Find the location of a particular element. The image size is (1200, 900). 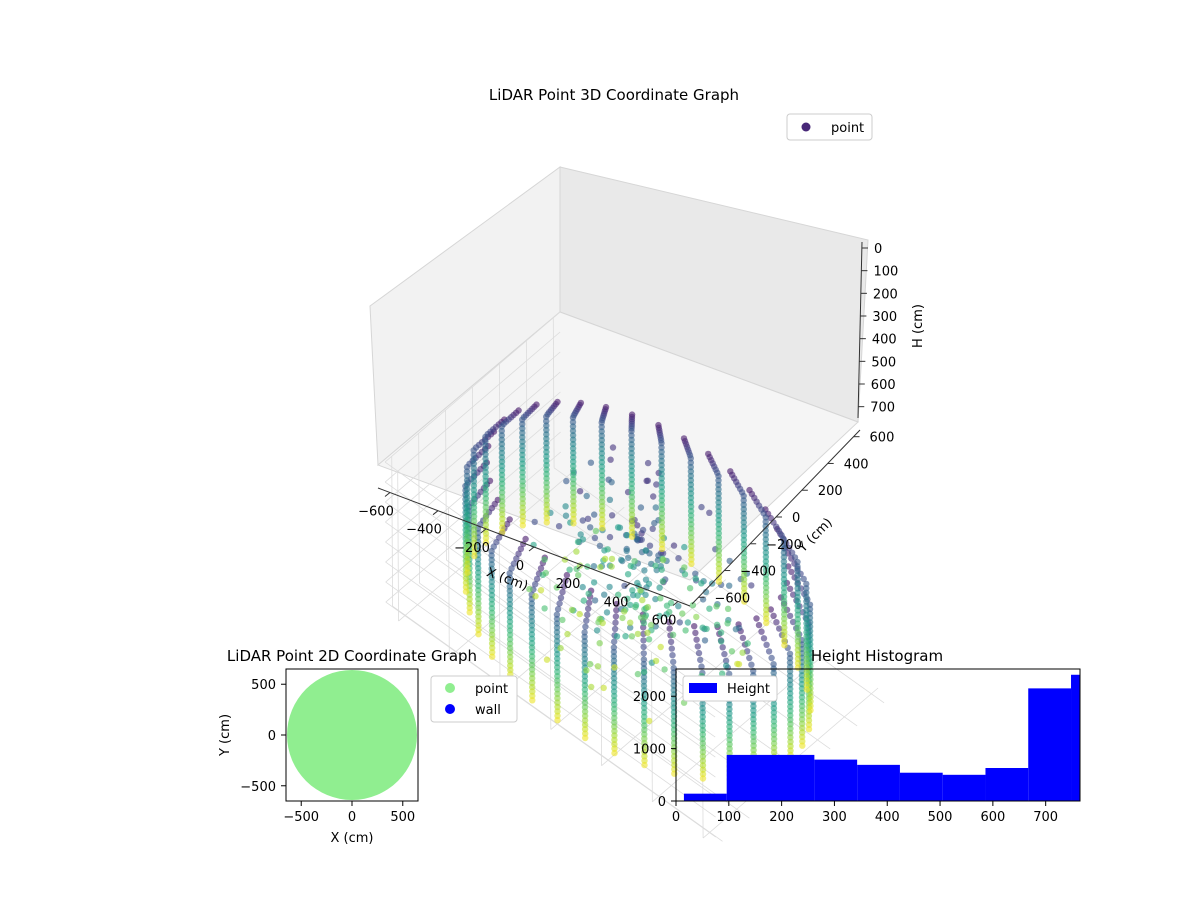

x-tick-label-histogram: 600 is located at coordinates (992, 817).